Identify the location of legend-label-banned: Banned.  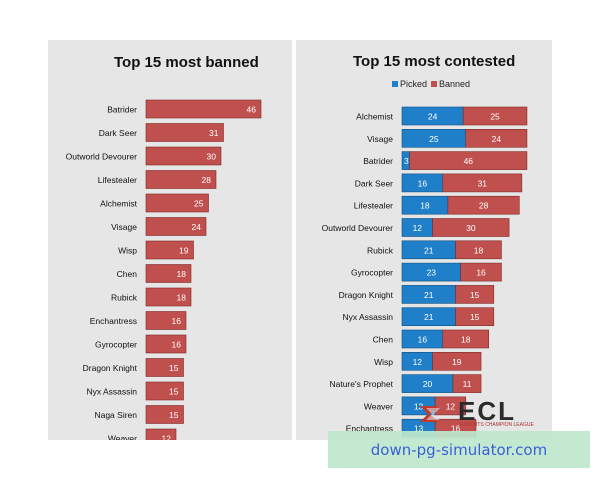
(455, 84).